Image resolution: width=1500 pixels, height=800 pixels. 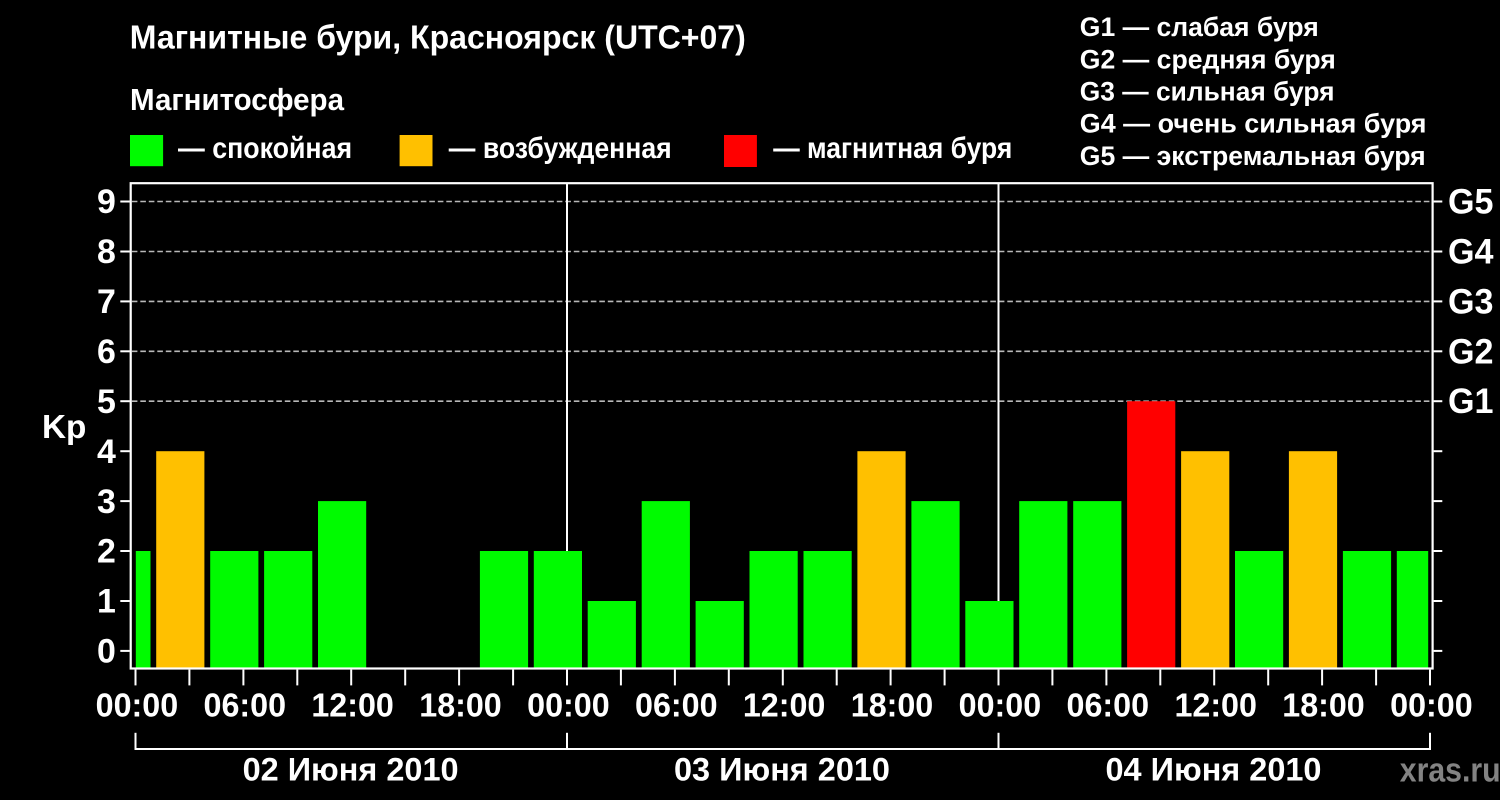 I want to click on svg-text: G3 — сильная буря, so click(x=1207, y=92).